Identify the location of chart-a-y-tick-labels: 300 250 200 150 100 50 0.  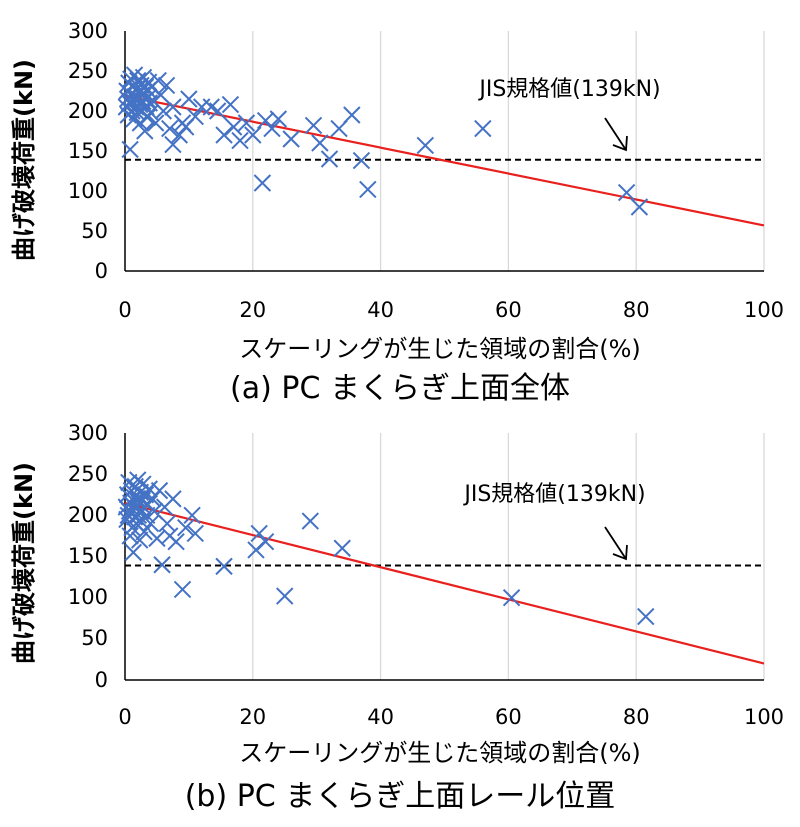
(88, 151).